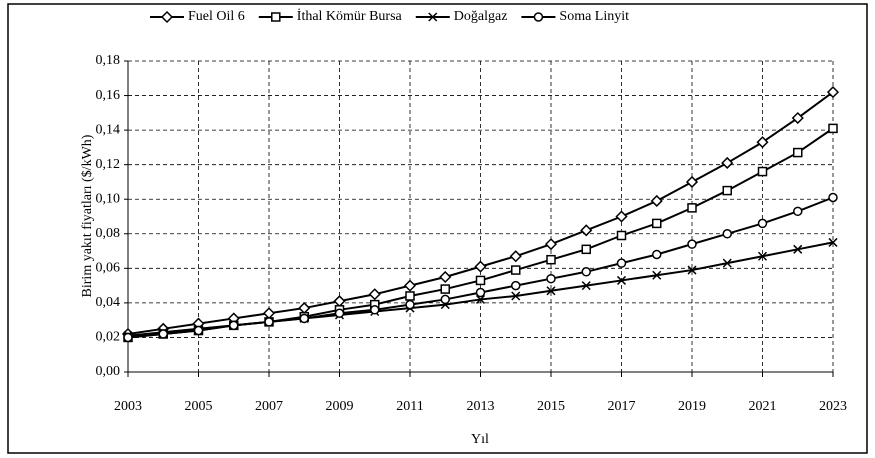  Describe the element at coordinates (108, 268) in the screenshot. I see `y-tick-label: 0,06` at that location.